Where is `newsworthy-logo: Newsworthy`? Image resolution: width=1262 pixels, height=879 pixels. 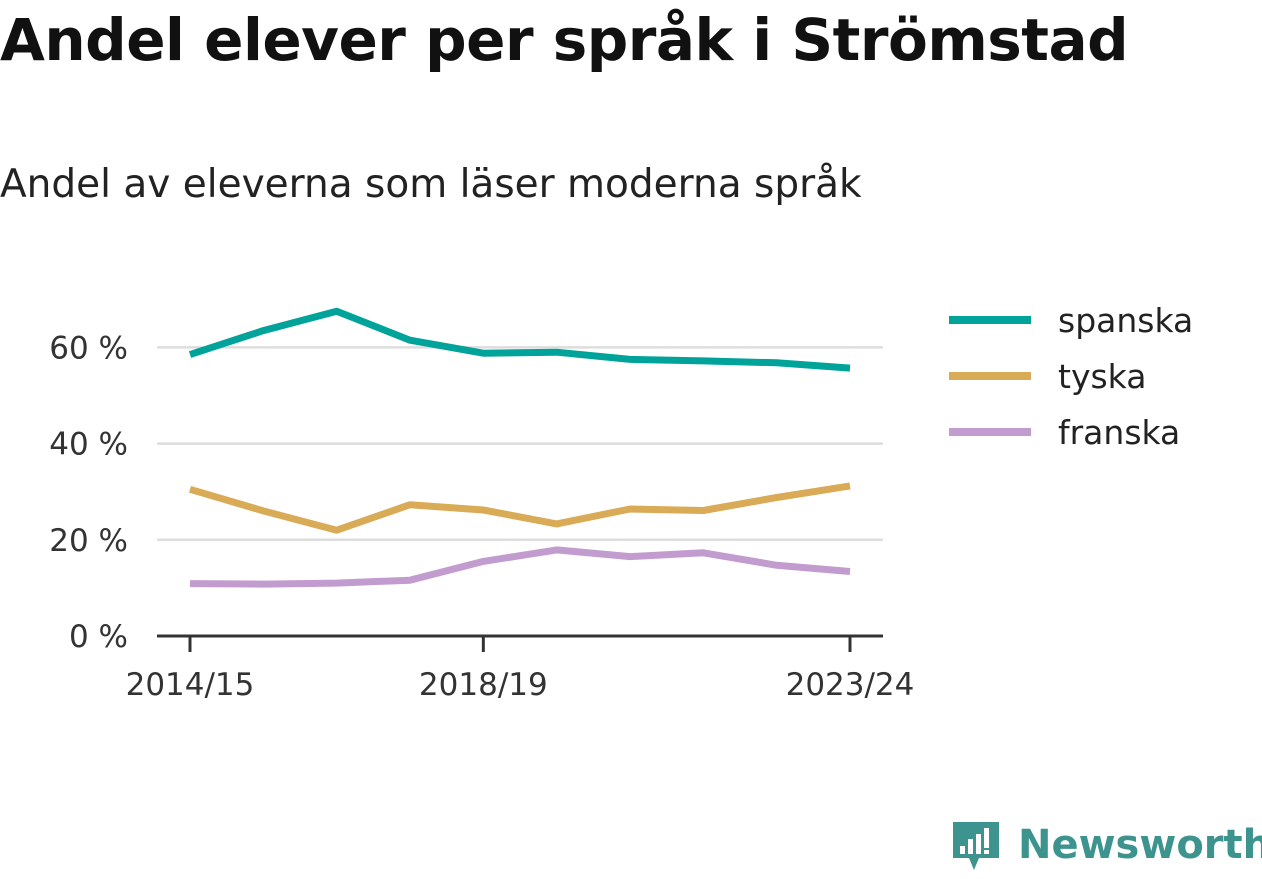
newsworthy-logo: Newsworthy is located at coordinates (1107, 846).